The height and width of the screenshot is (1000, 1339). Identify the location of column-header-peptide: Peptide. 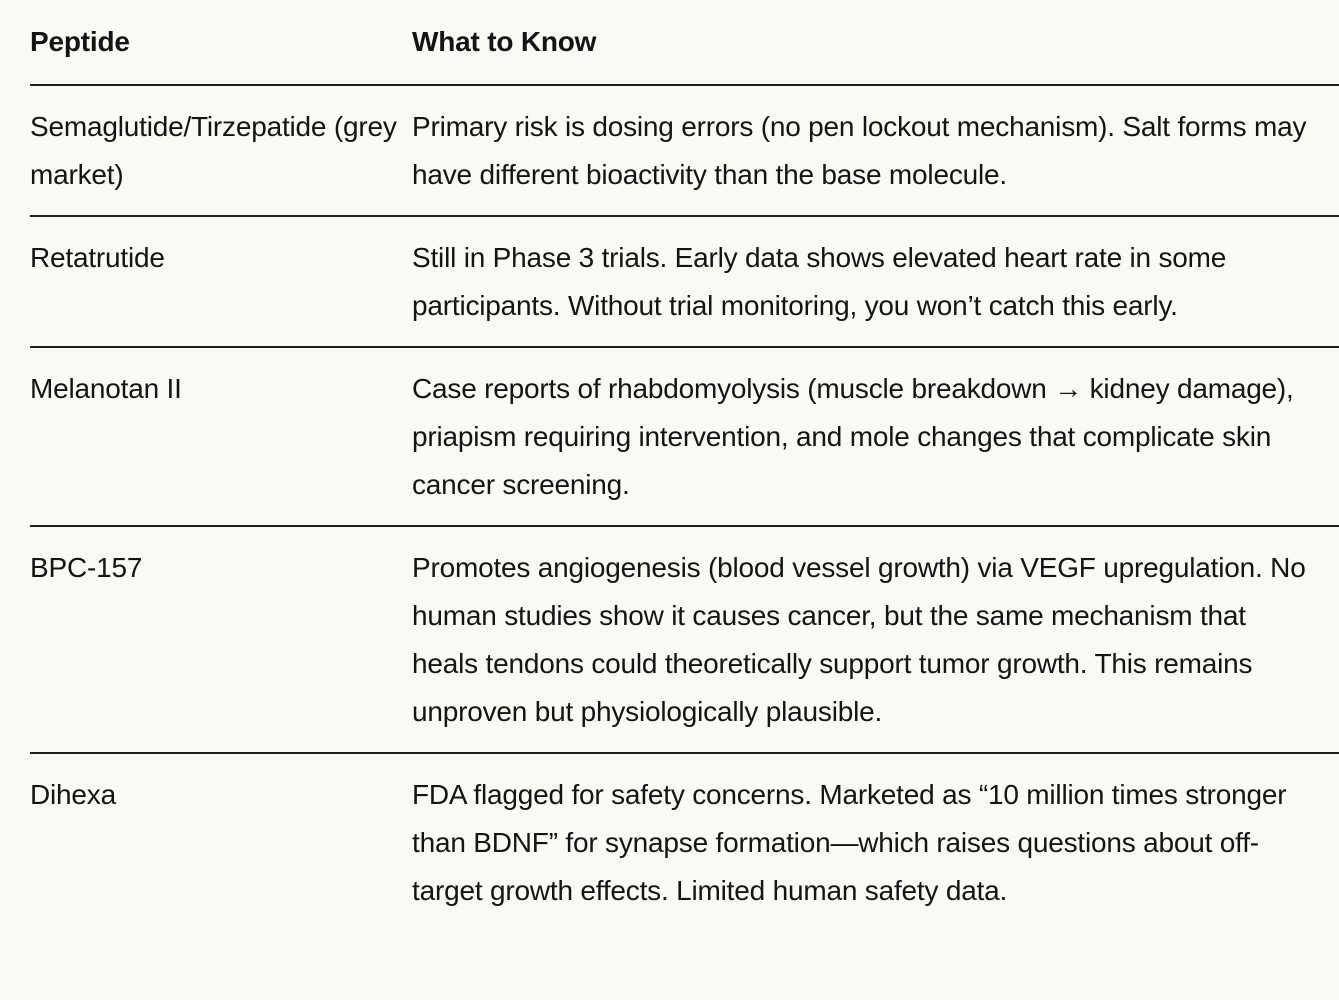
(80, 41).